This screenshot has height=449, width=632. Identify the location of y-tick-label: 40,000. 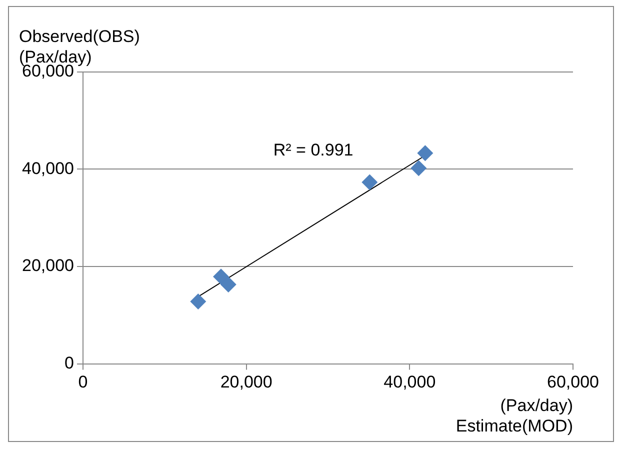
(48, 168).